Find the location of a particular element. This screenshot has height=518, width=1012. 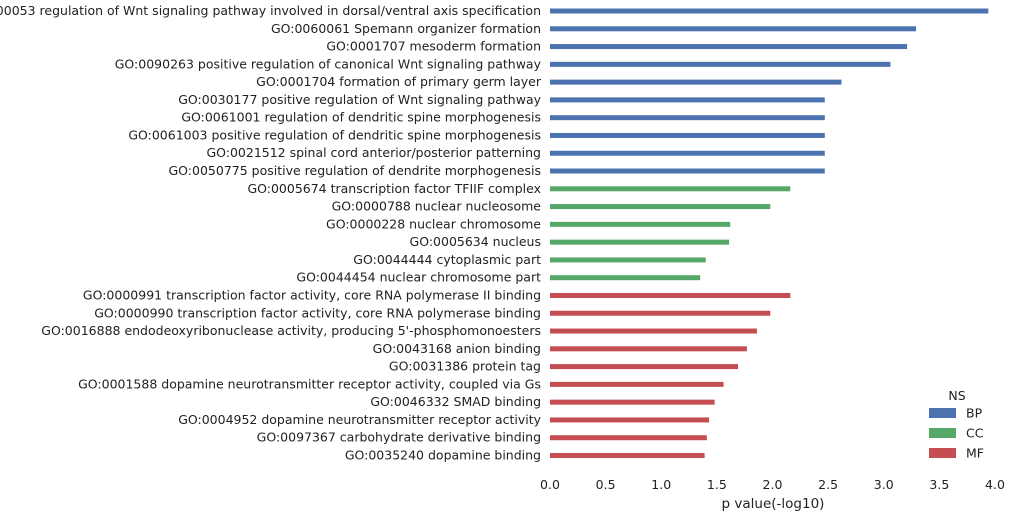

legend-label-cc: CC is located at coordinates (975, 433).